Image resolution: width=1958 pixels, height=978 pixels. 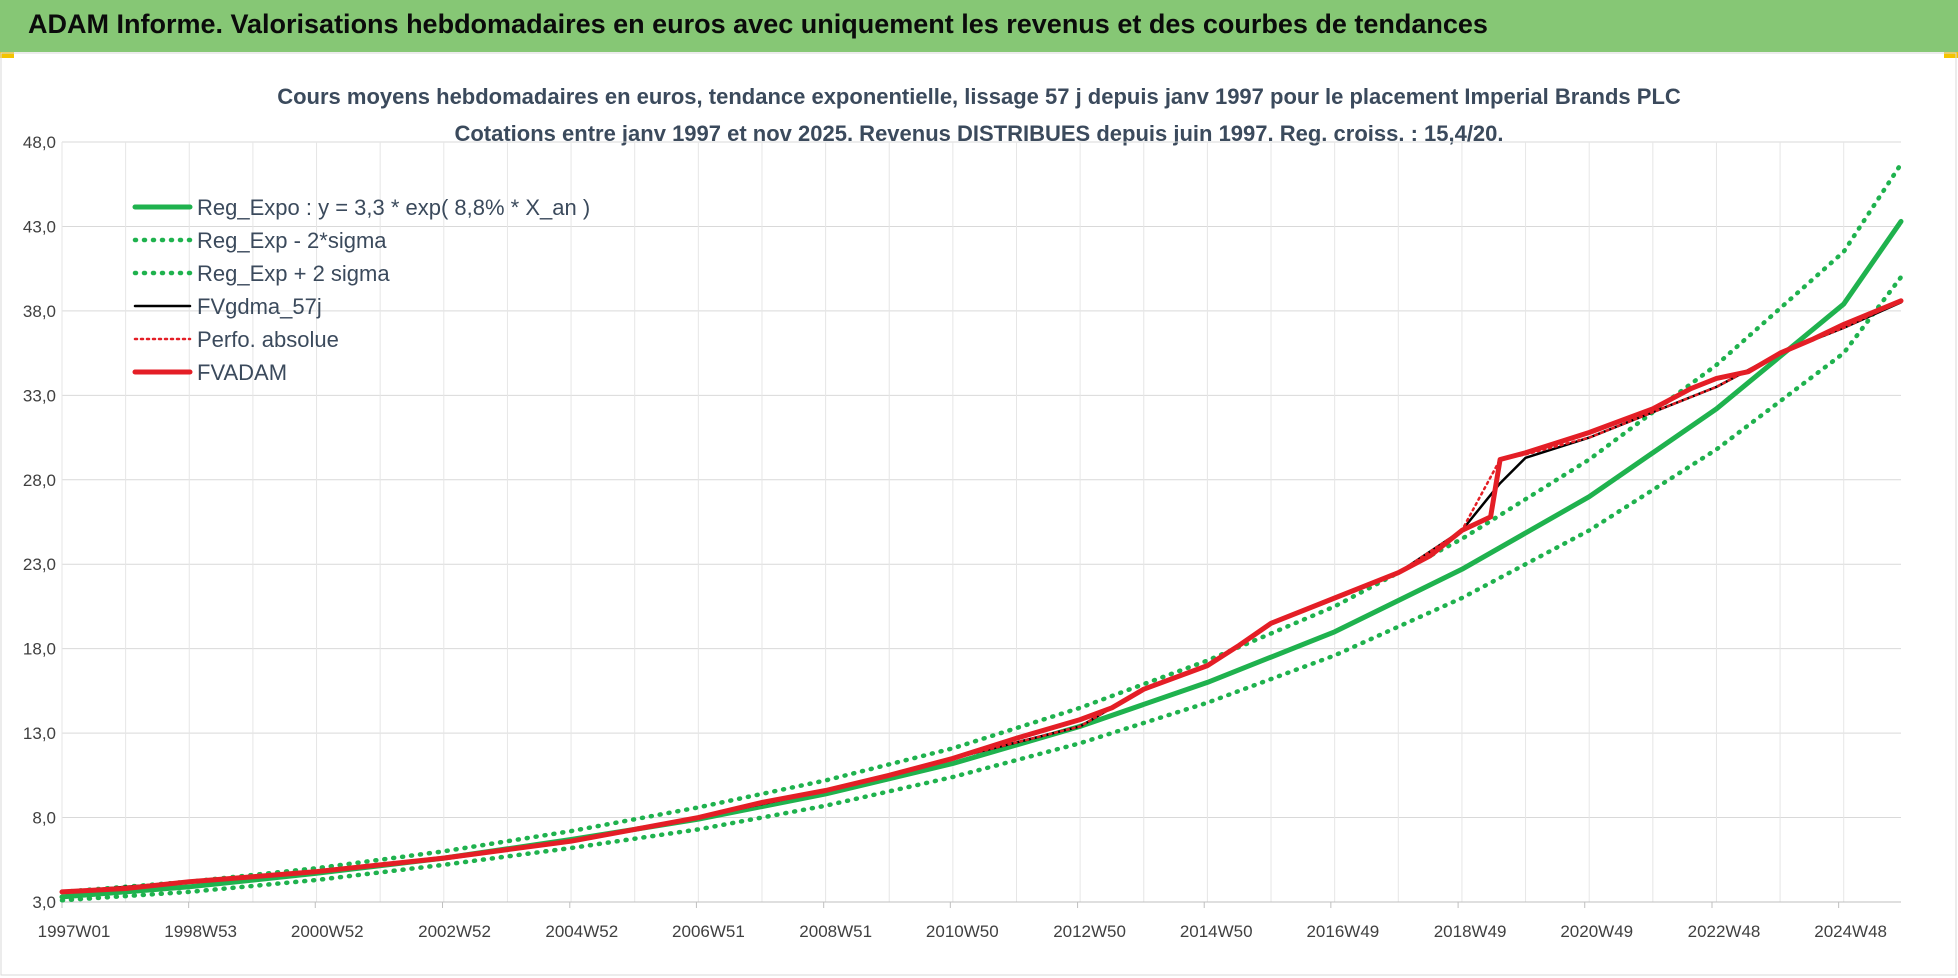 I want to click on y-tick-label: 23,0, so click(x=39, y=564).